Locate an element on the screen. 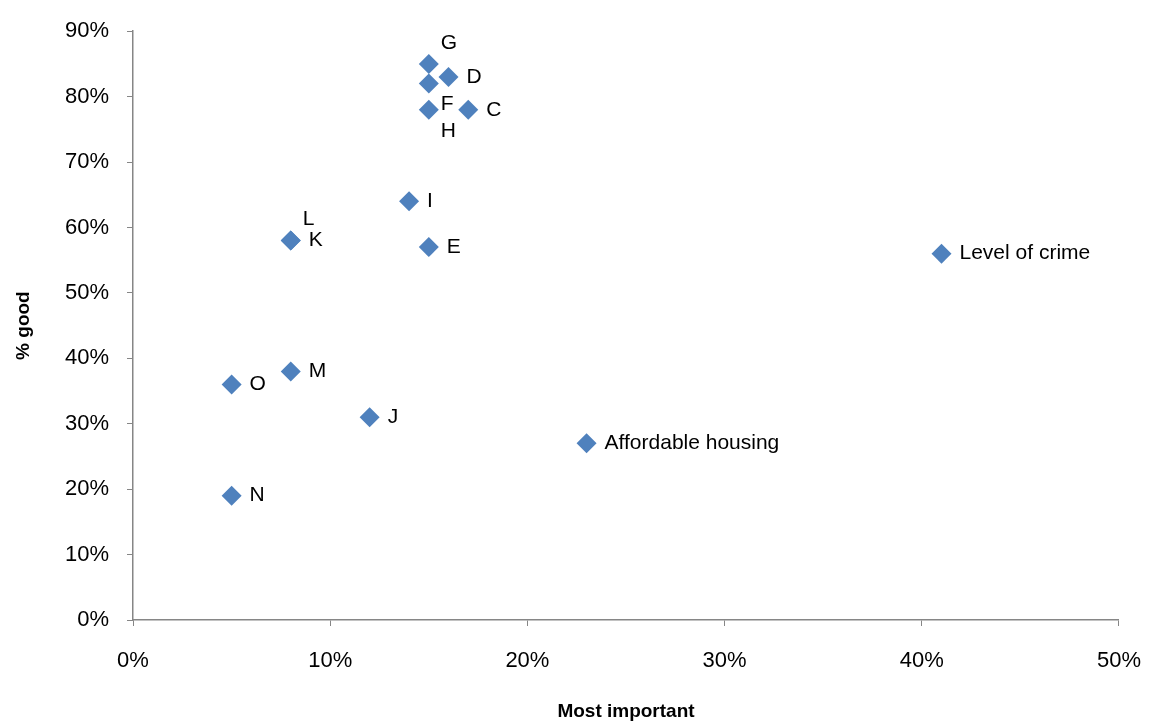 The image size is (1163, 727). annotation: O is located at coordinates (257, 383).